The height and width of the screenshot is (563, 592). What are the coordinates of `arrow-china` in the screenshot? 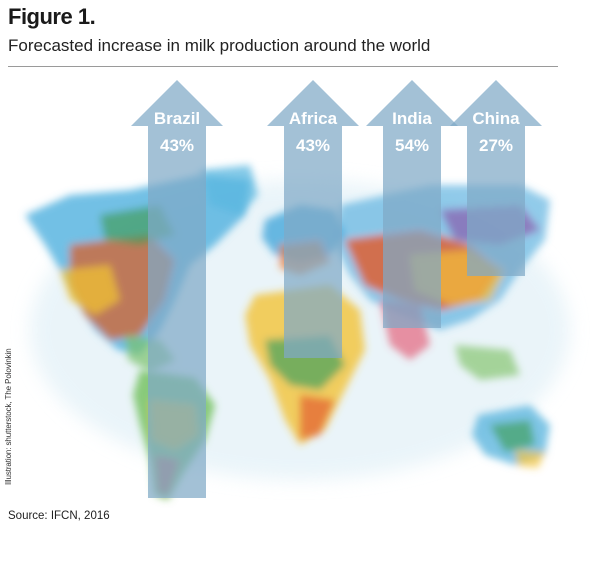 It's located at (496, 178).